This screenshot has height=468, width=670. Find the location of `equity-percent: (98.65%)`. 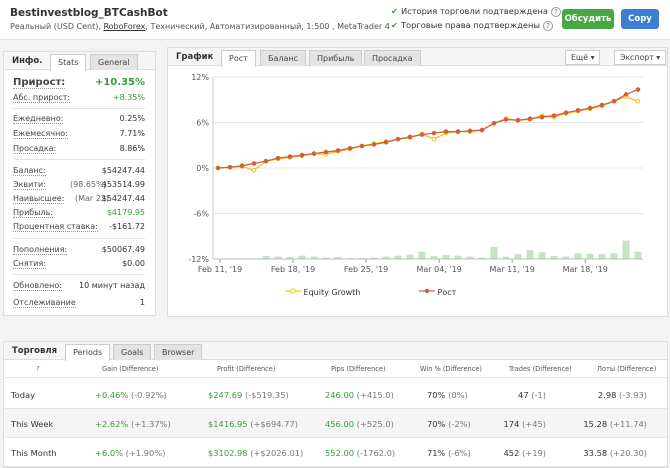

equity-percent: (98.65%) is located at coordinates (88, 184).